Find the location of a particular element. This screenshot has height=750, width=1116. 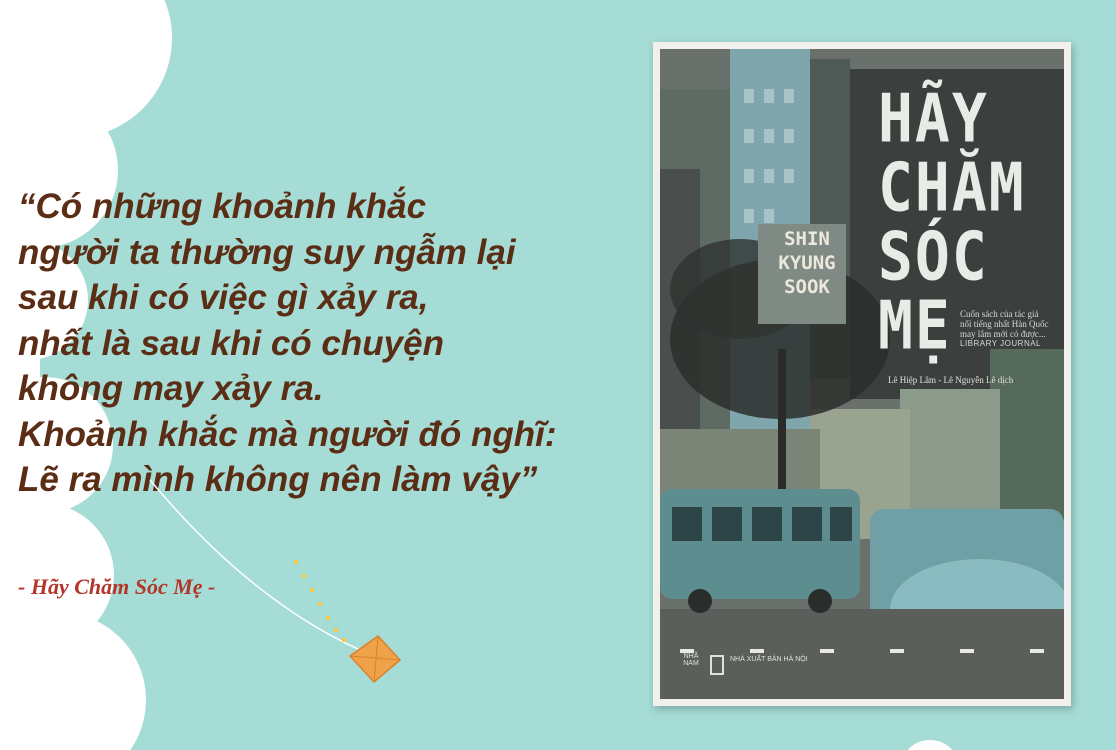

book-title: HÃY CHĂM SÓC MẸ is located at coordinates (968, 222).